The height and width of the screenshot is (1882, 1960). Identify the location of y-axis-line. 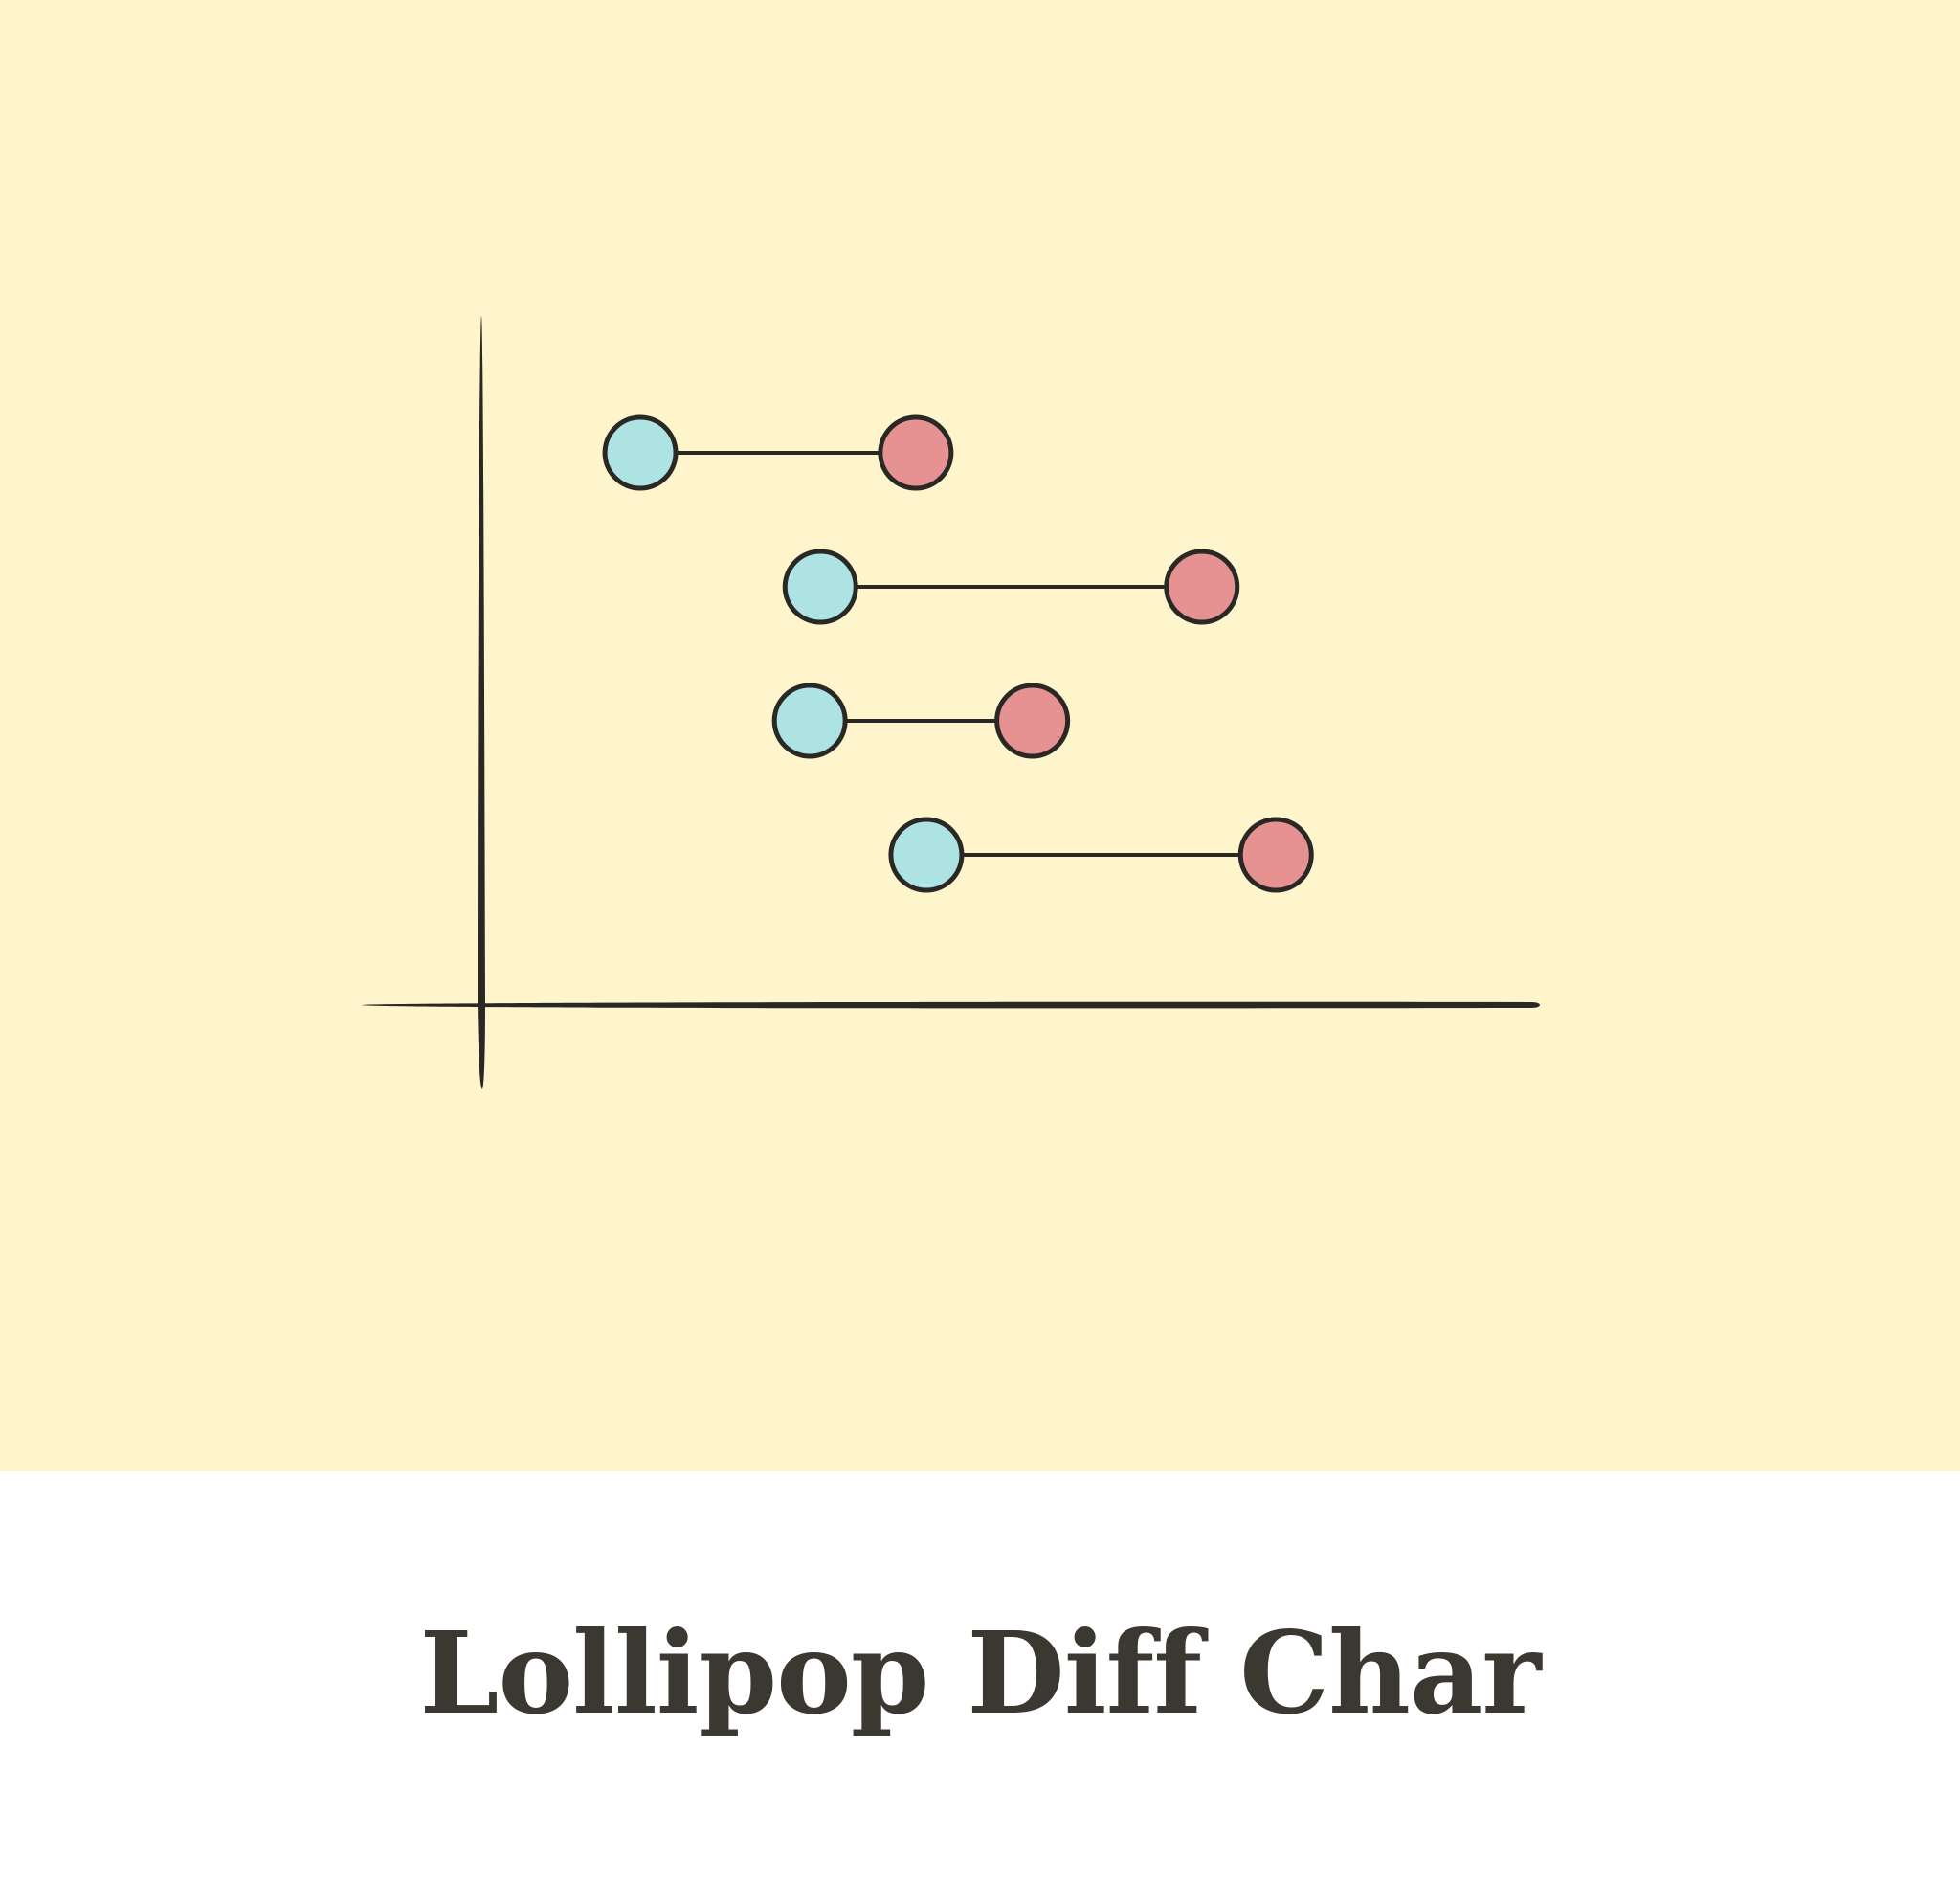
(482, 702).